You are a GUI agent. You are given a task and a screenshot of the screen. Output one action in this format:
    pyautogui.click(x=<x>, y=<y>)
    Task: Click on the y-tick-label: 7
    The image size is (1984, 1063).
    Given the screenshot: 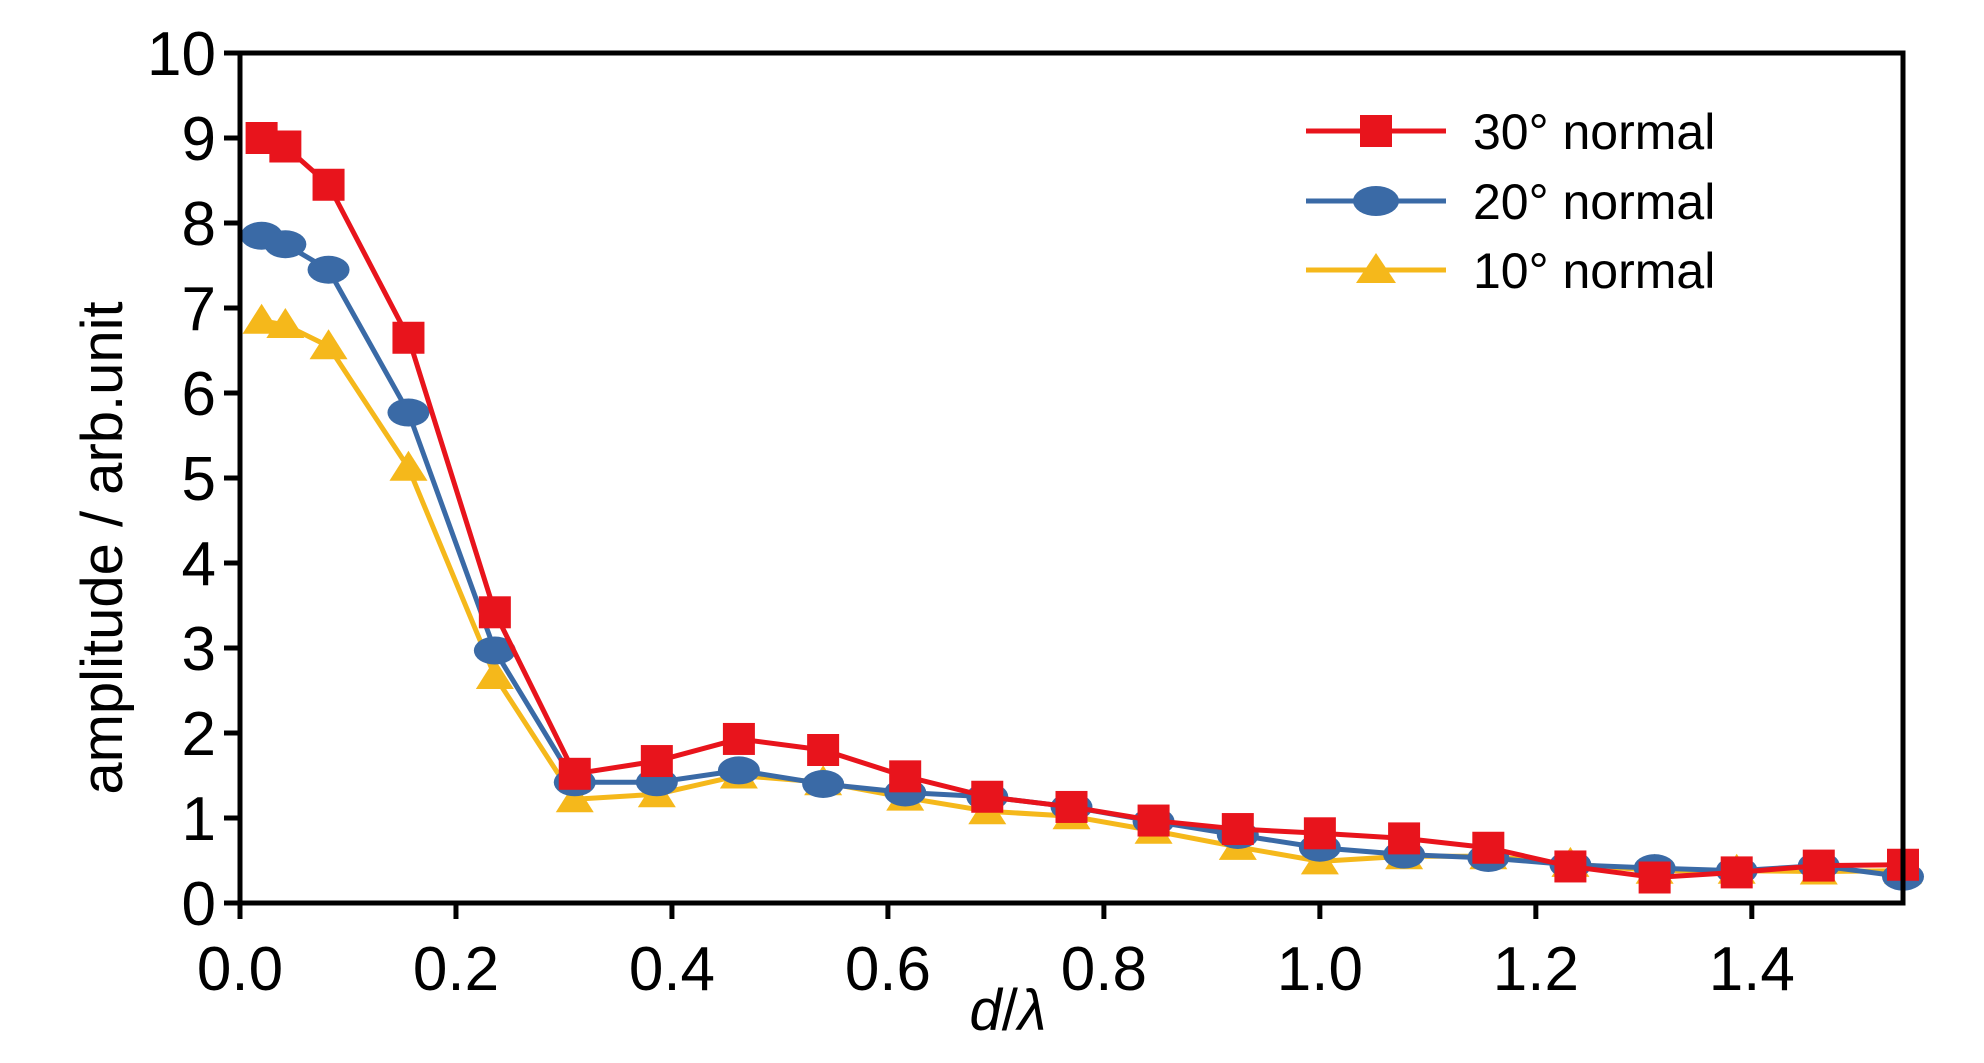 What is the action you would take?
    pyautogui.click(x=199, y=309)
    